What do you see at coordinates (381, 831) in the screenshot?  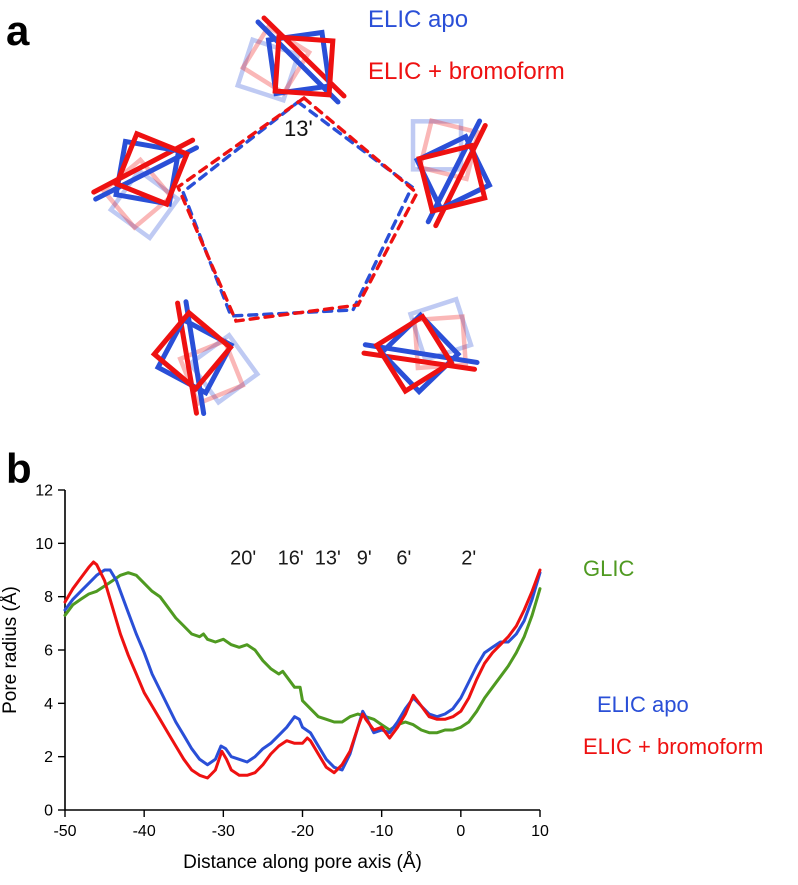 I see `x-tick-label: -10` at bounding box center [381, 831].